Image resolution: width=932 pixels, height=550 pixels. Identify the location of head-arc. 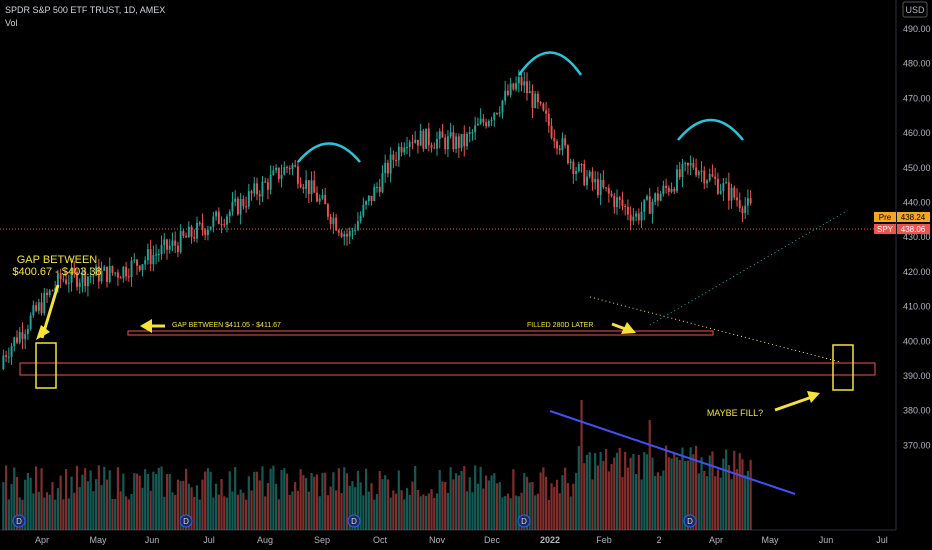
(550, 63).